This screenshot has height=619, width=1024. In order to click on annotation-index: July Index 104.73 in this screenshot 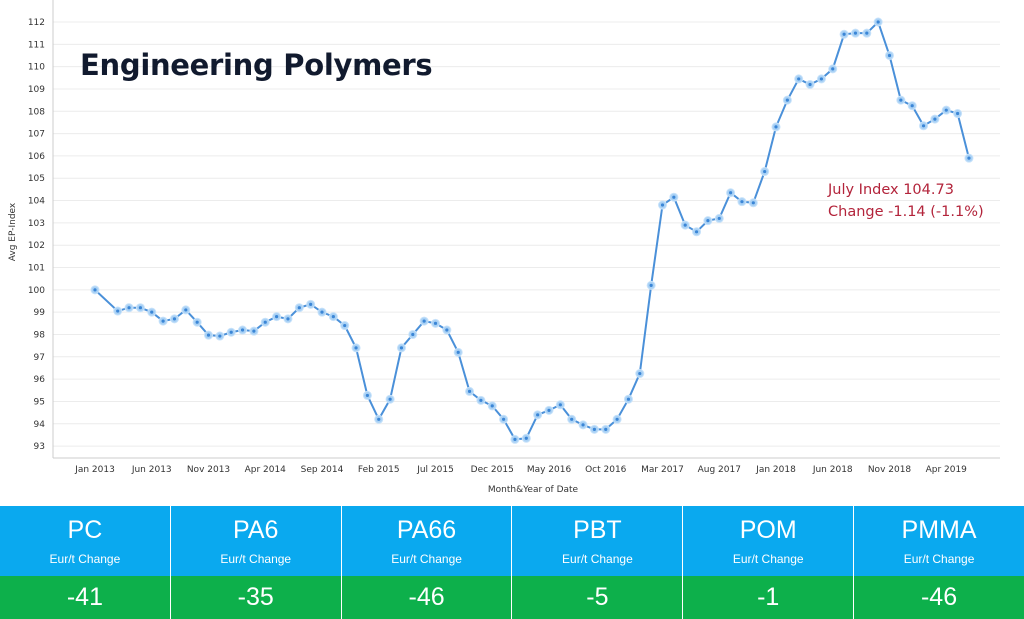, I will do `click(891, 190)`.